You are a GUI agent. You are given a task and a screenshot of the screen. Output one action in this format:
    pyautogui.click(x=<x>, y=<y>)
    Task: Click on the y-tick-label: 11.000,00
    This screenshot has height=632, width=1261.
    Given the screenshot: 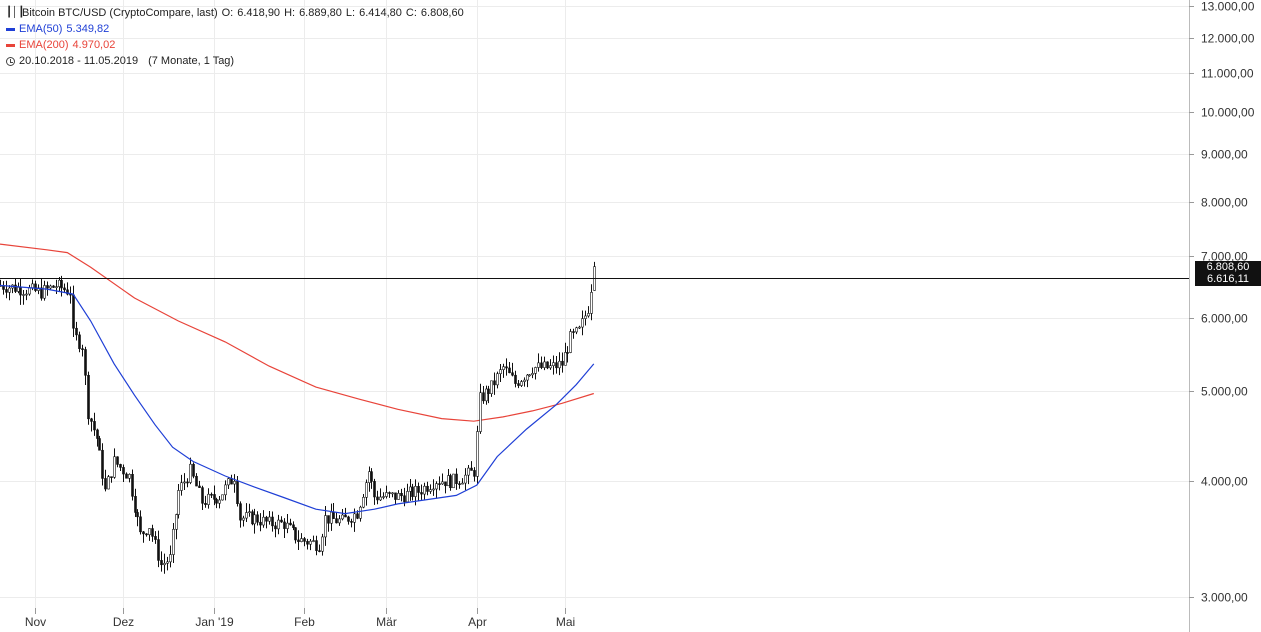 What is the action you would take?
    pyautogui.click(x=1227, y=74)
    